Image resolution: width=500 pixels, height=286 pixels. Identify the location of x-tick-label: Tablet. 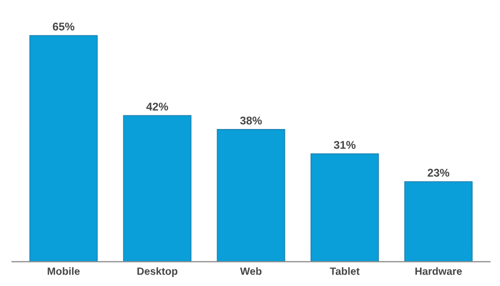
(345, 271).